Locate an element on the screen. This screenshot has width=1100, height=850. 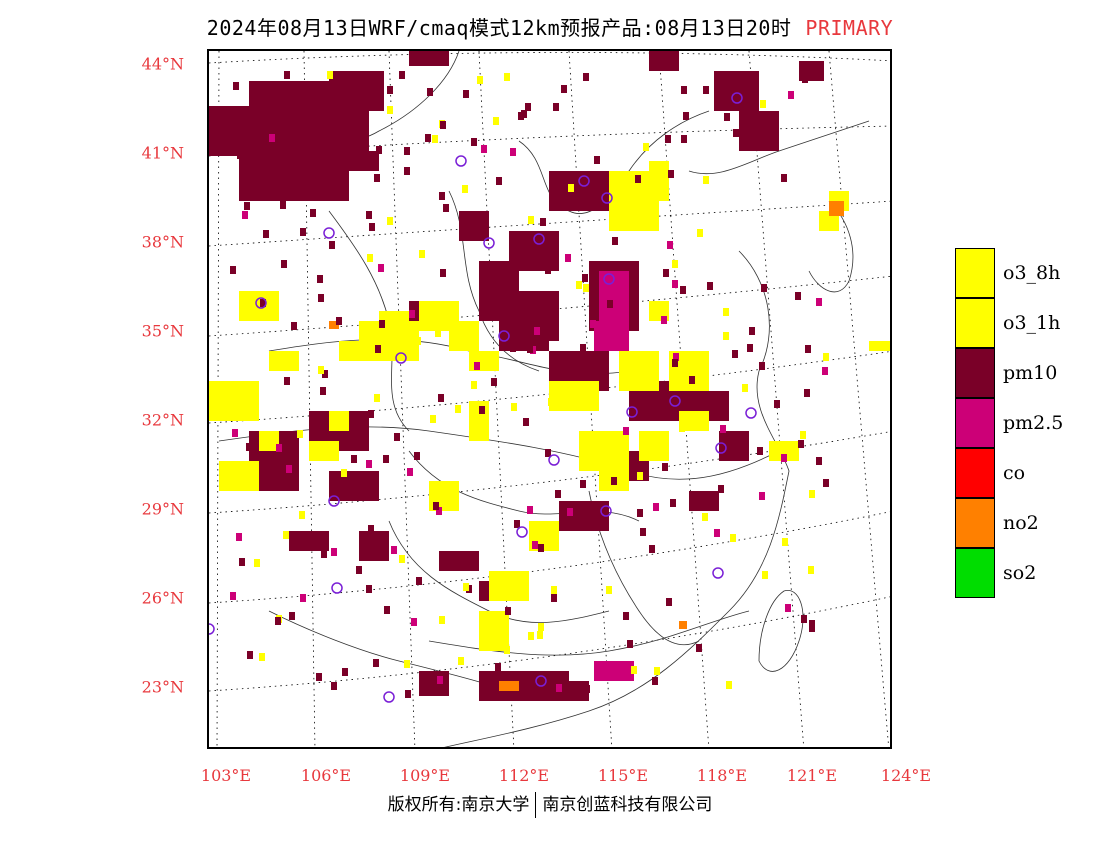
legend-swatch-no2 is located at coordinates (975, 523).